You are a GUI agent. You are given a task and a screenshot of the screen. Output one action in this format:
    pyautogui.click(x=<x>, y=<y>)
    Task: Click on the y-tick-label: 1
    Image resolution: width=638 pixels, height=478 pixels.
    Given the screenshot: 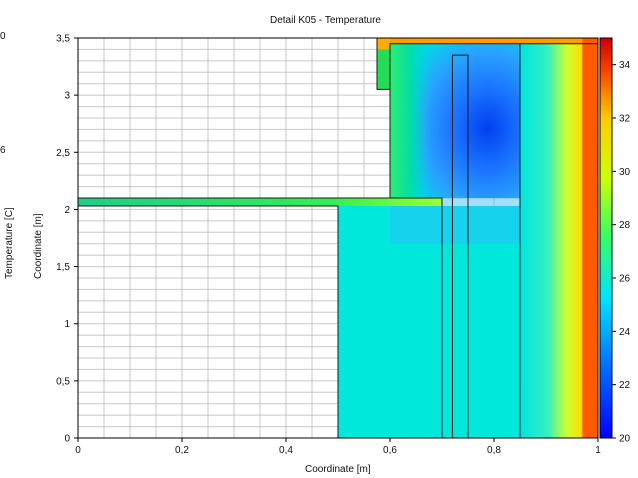 What is the action you would take?
    pyautogui.click(x=67, y=324)
    